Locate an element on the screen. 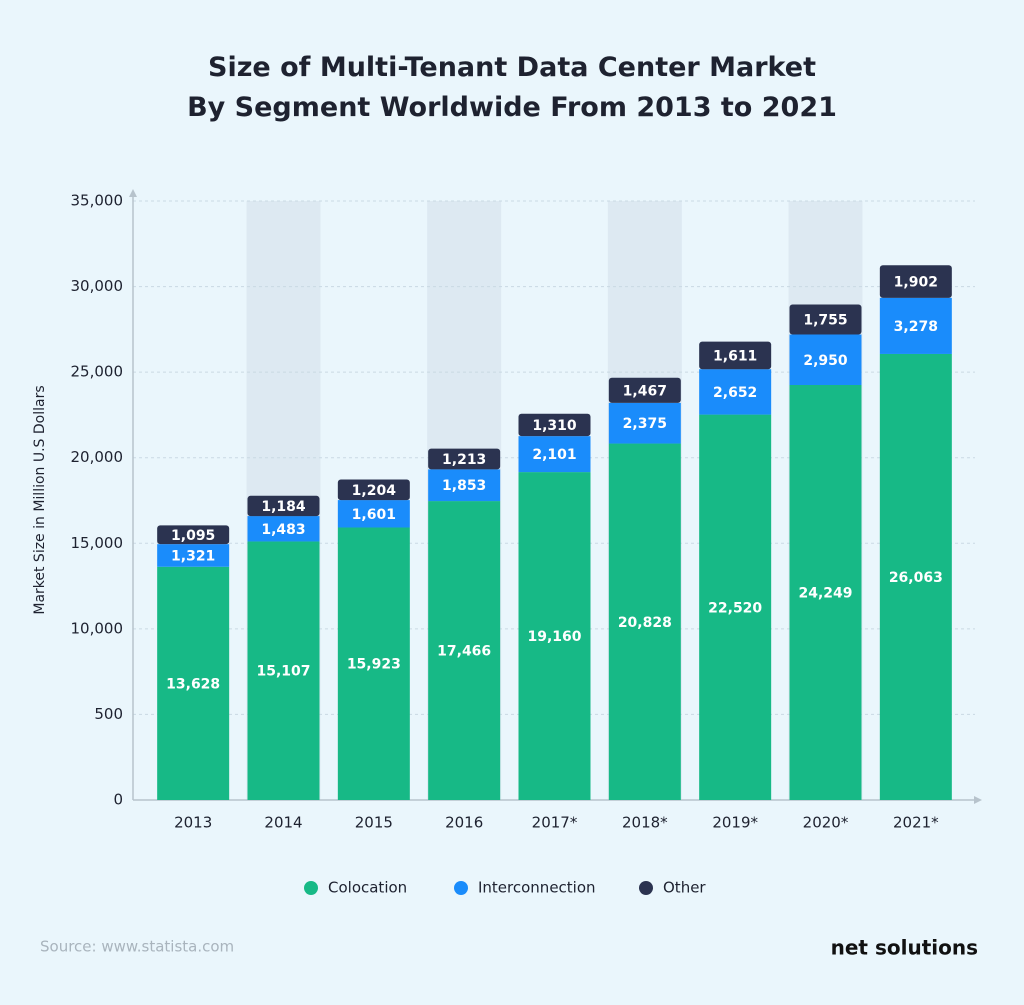  y-tick-label: 20,000 is located at coordinates (97, 457).